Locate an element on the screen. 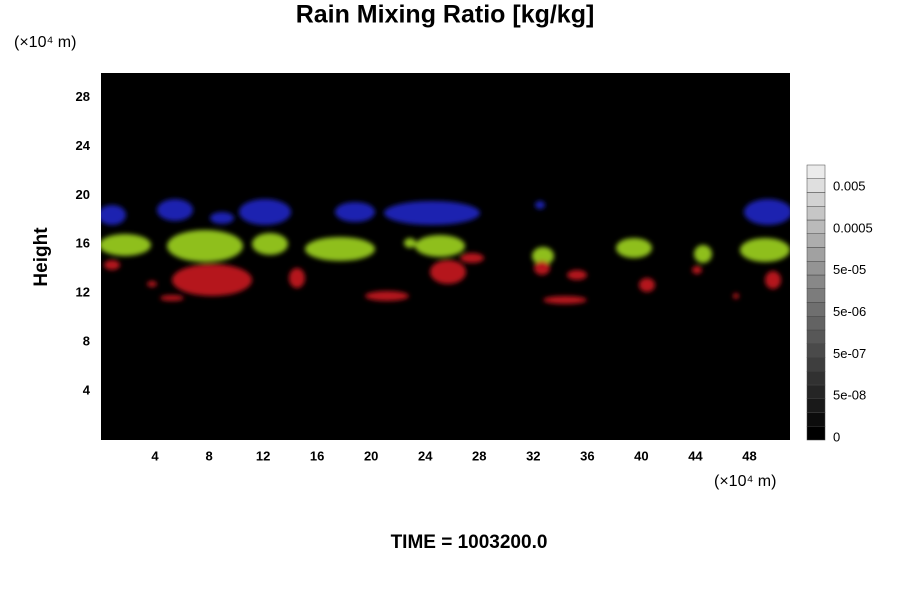 Image resolution: width=900 pixels, height=600 pixels. x-tick-label: 16 is located at coordinates (317, 455).